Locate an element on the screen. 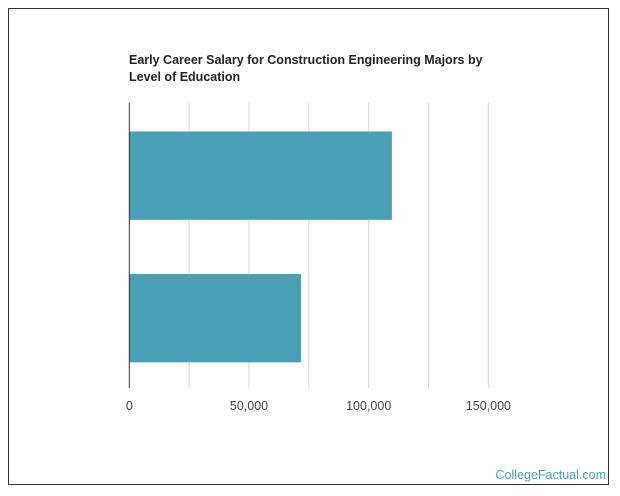  source-link: CollegeFactual.com is located at coordinates (550, 475).